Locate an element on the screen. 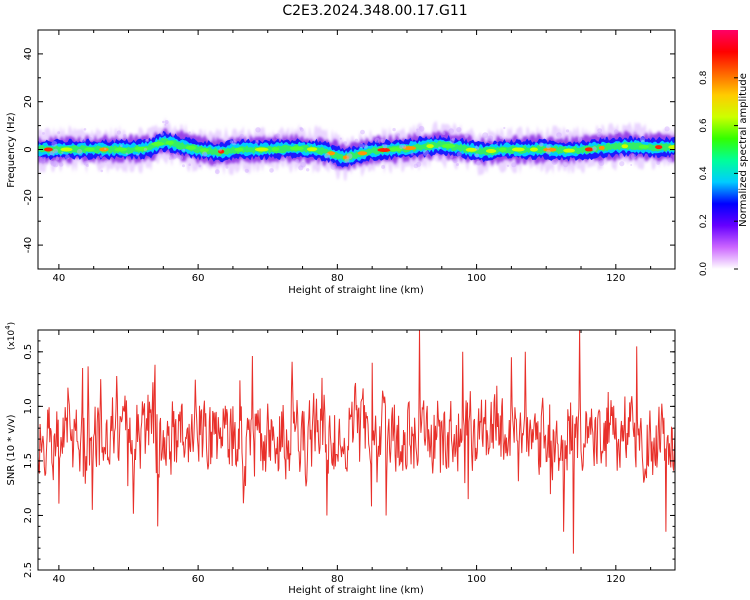  y-tick-label: 0 is located at coordinates (28, 149).